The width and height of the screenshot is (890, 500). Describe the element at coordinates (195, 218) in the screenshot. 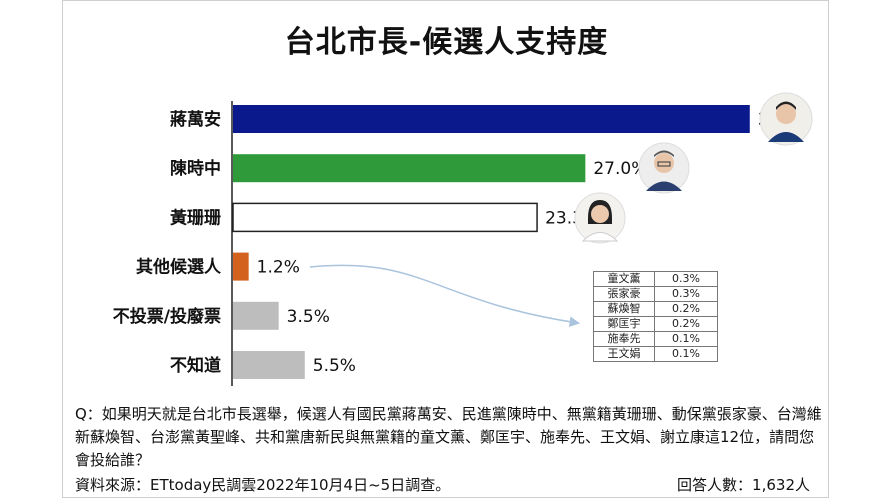

I see `category-label: 黃珊珊` at that location.